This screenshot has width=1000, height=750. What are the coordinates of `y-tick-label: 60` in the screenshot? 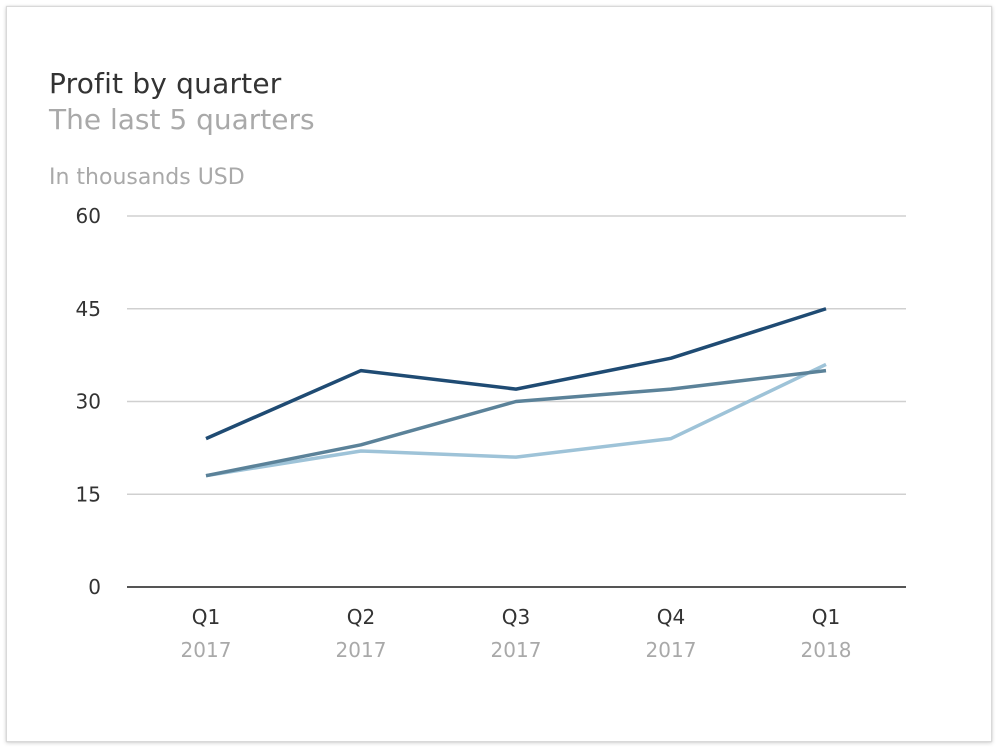 It's located at (88, 216).